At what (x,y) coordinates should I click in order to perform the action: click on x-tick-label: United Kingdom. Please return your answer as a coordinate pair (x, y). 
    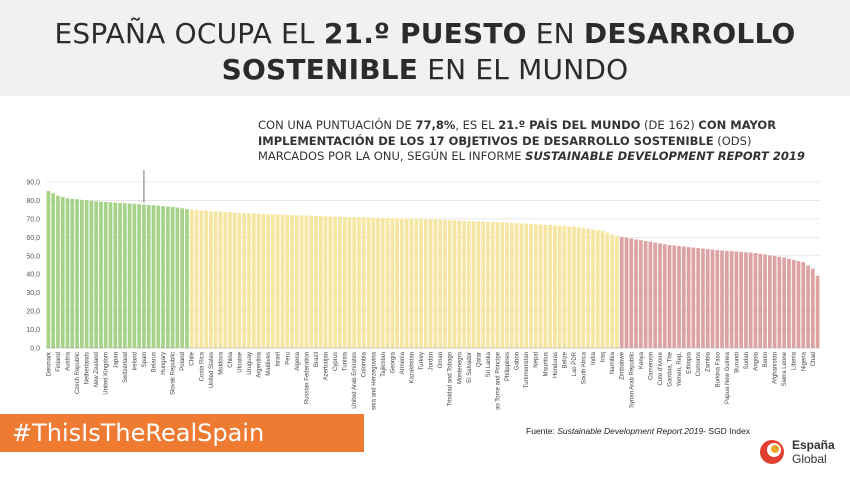
    Looking at the image, I should click on (107, 373).